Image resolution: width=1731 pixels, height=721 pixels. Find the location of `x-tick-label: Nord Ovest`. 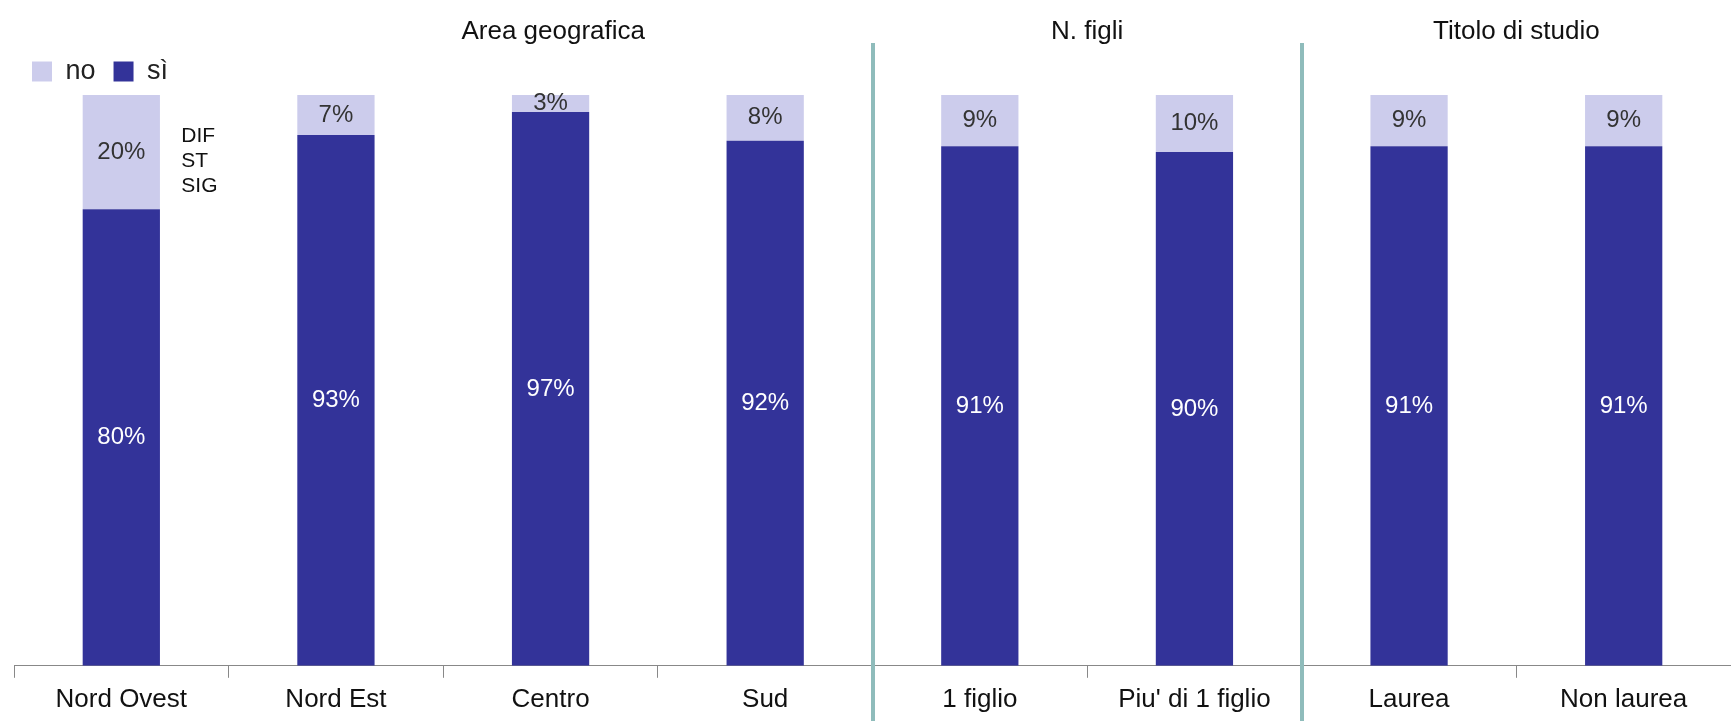

x-tick-label: Nord Ovest is located at coordinates (121, 697).